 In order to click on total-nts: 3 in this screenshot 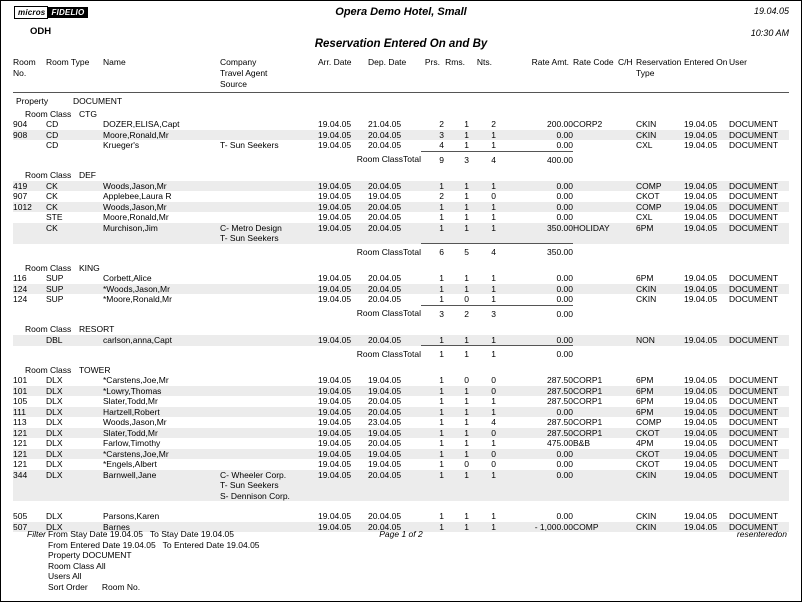, I will do `click(482, 311)`.